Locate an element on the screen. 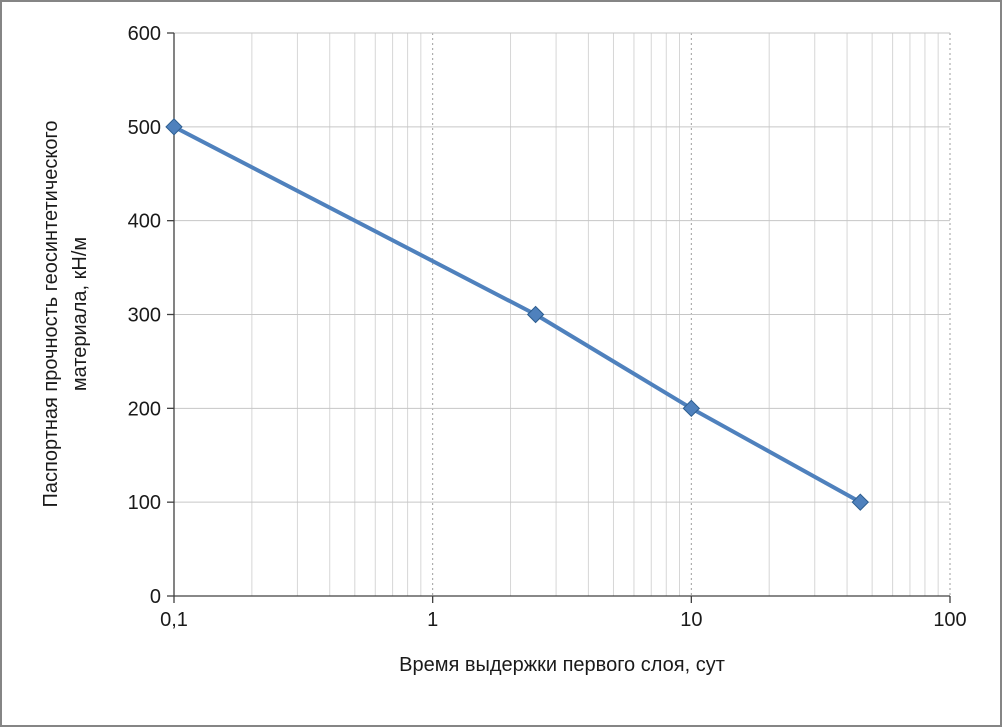 This screenshot has height=727, width=1002. x-axis-title: Время выдержки первого слоя, сут is located at coordinates (562, 665).